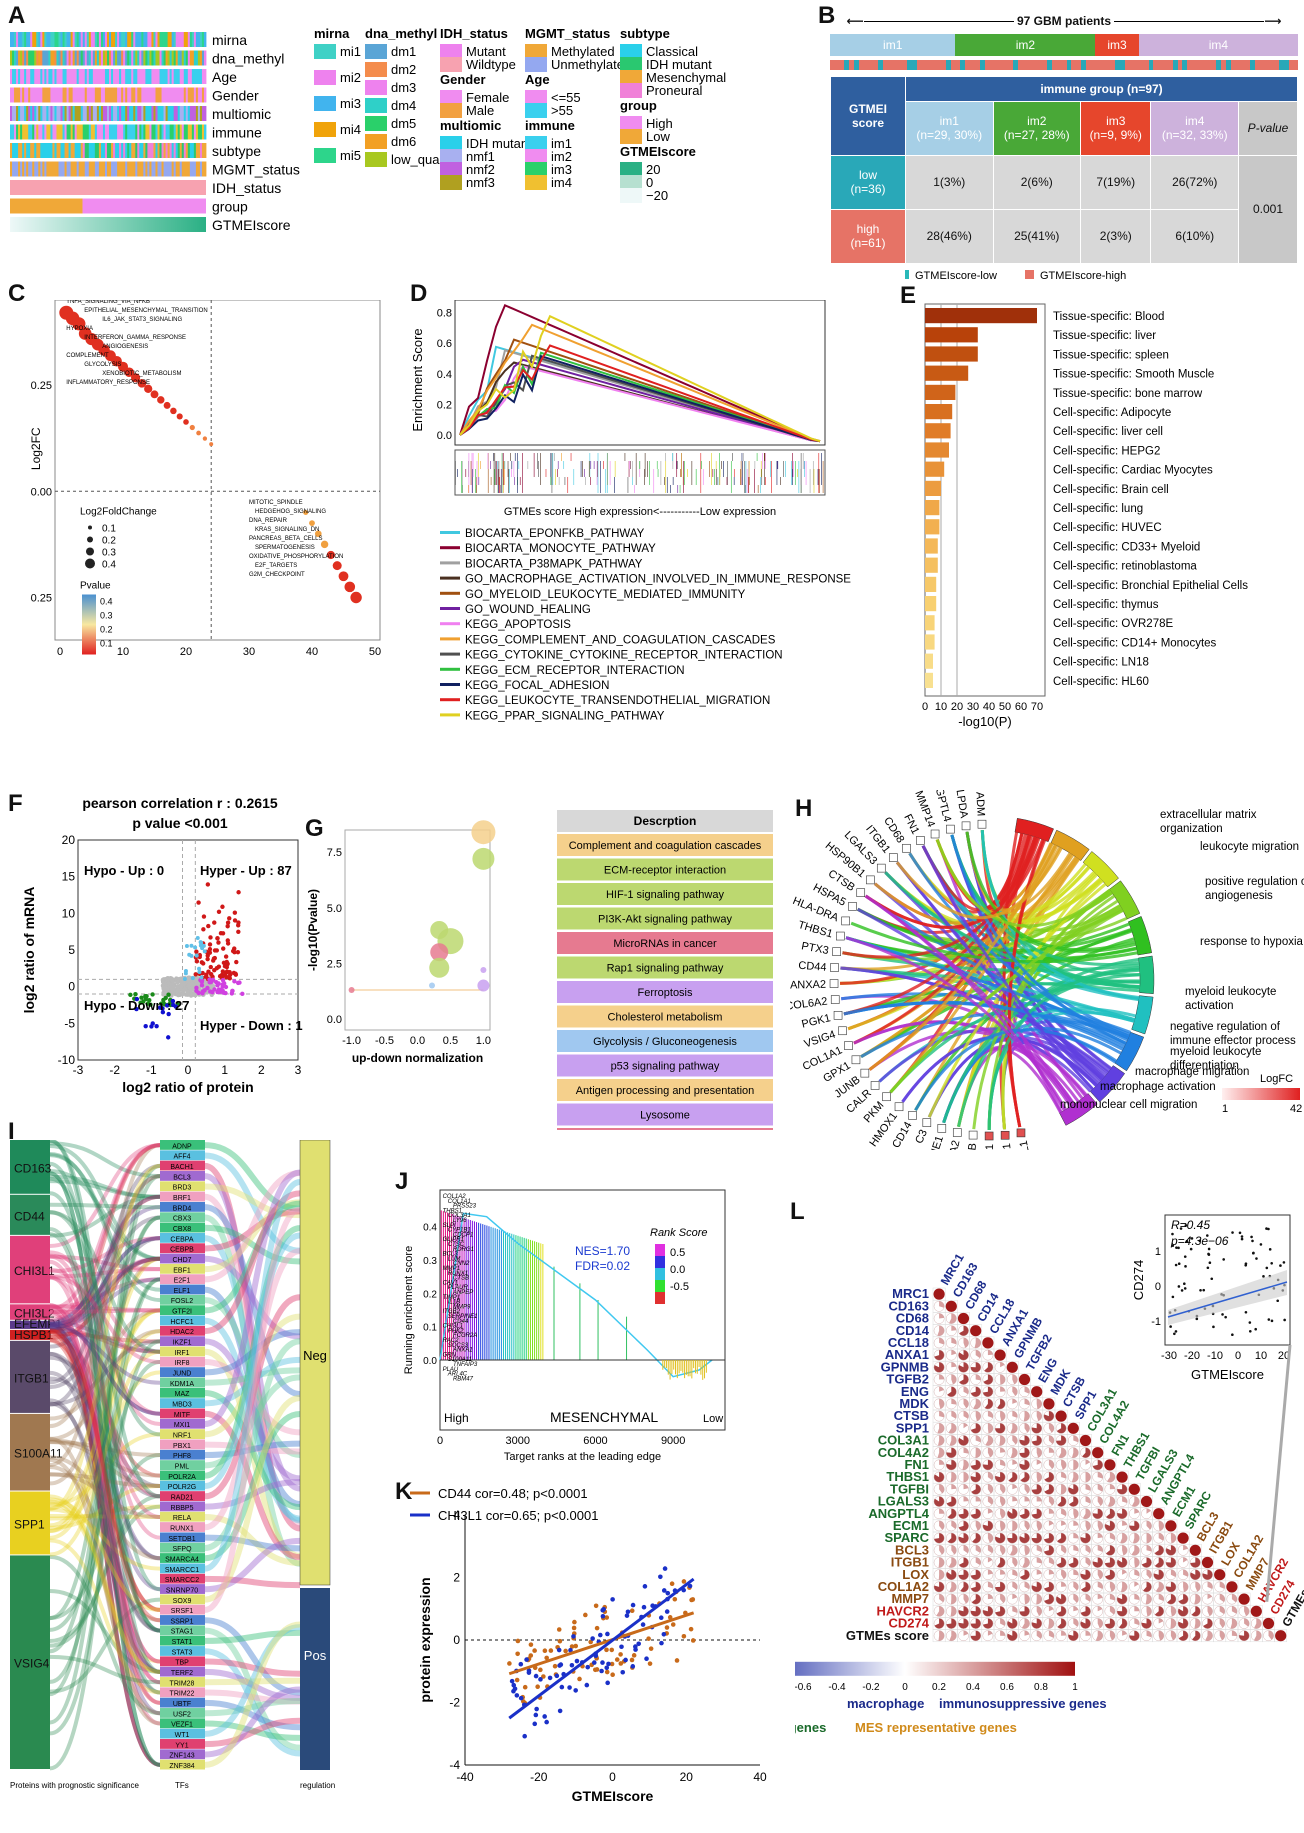 This screenshot has width=1304, height=1833. Describe the element at coordinates (108, 302) in the screenshot. I see `up-pathway-label: TNFA_SIGNALING_VIA_NFKB` at that location.